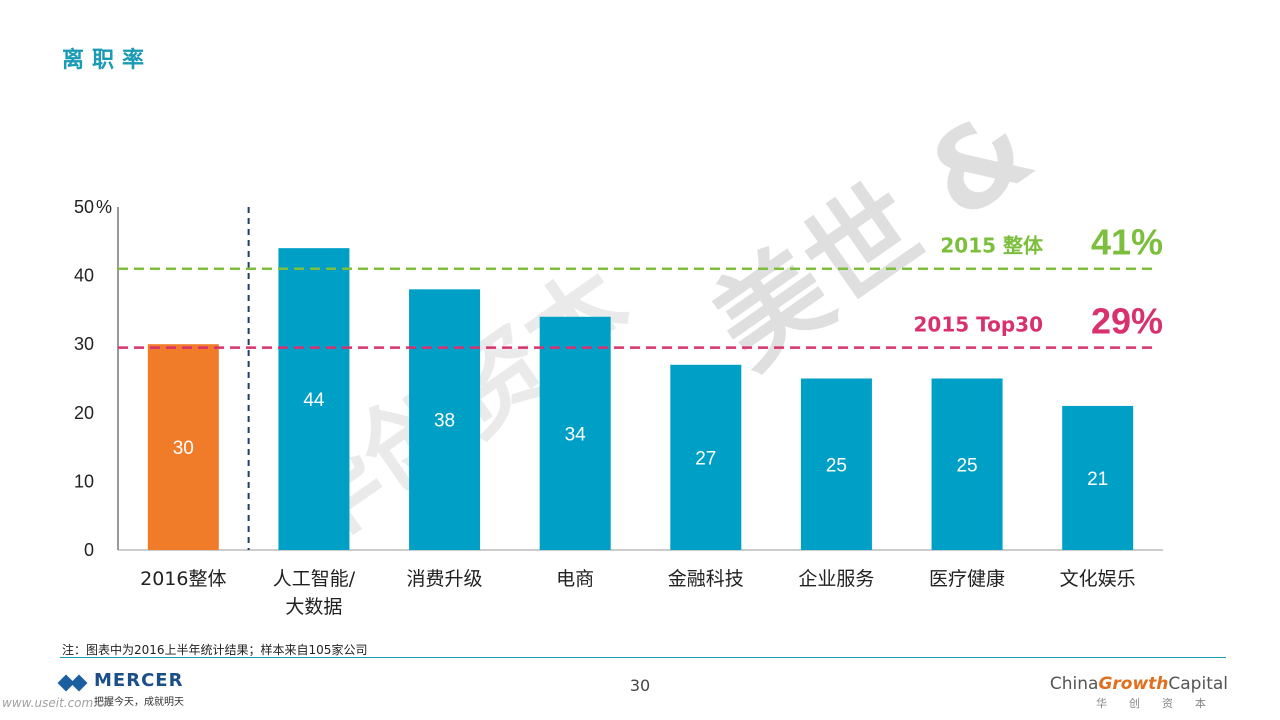 The width and height of the screenshot is (1280, 720). I want to click on x-tick-label: 金融科技, so click(706, 579).